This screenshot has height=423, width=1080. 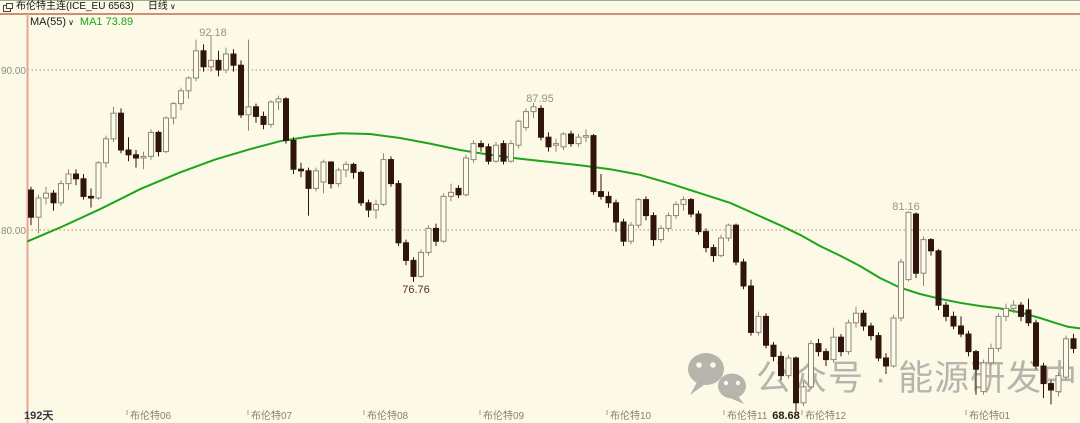 What do you see at coordinates (826, 415) in the screenshot?
I see `x-axis-label: 布伦特12` at bounding box center [826, 415].